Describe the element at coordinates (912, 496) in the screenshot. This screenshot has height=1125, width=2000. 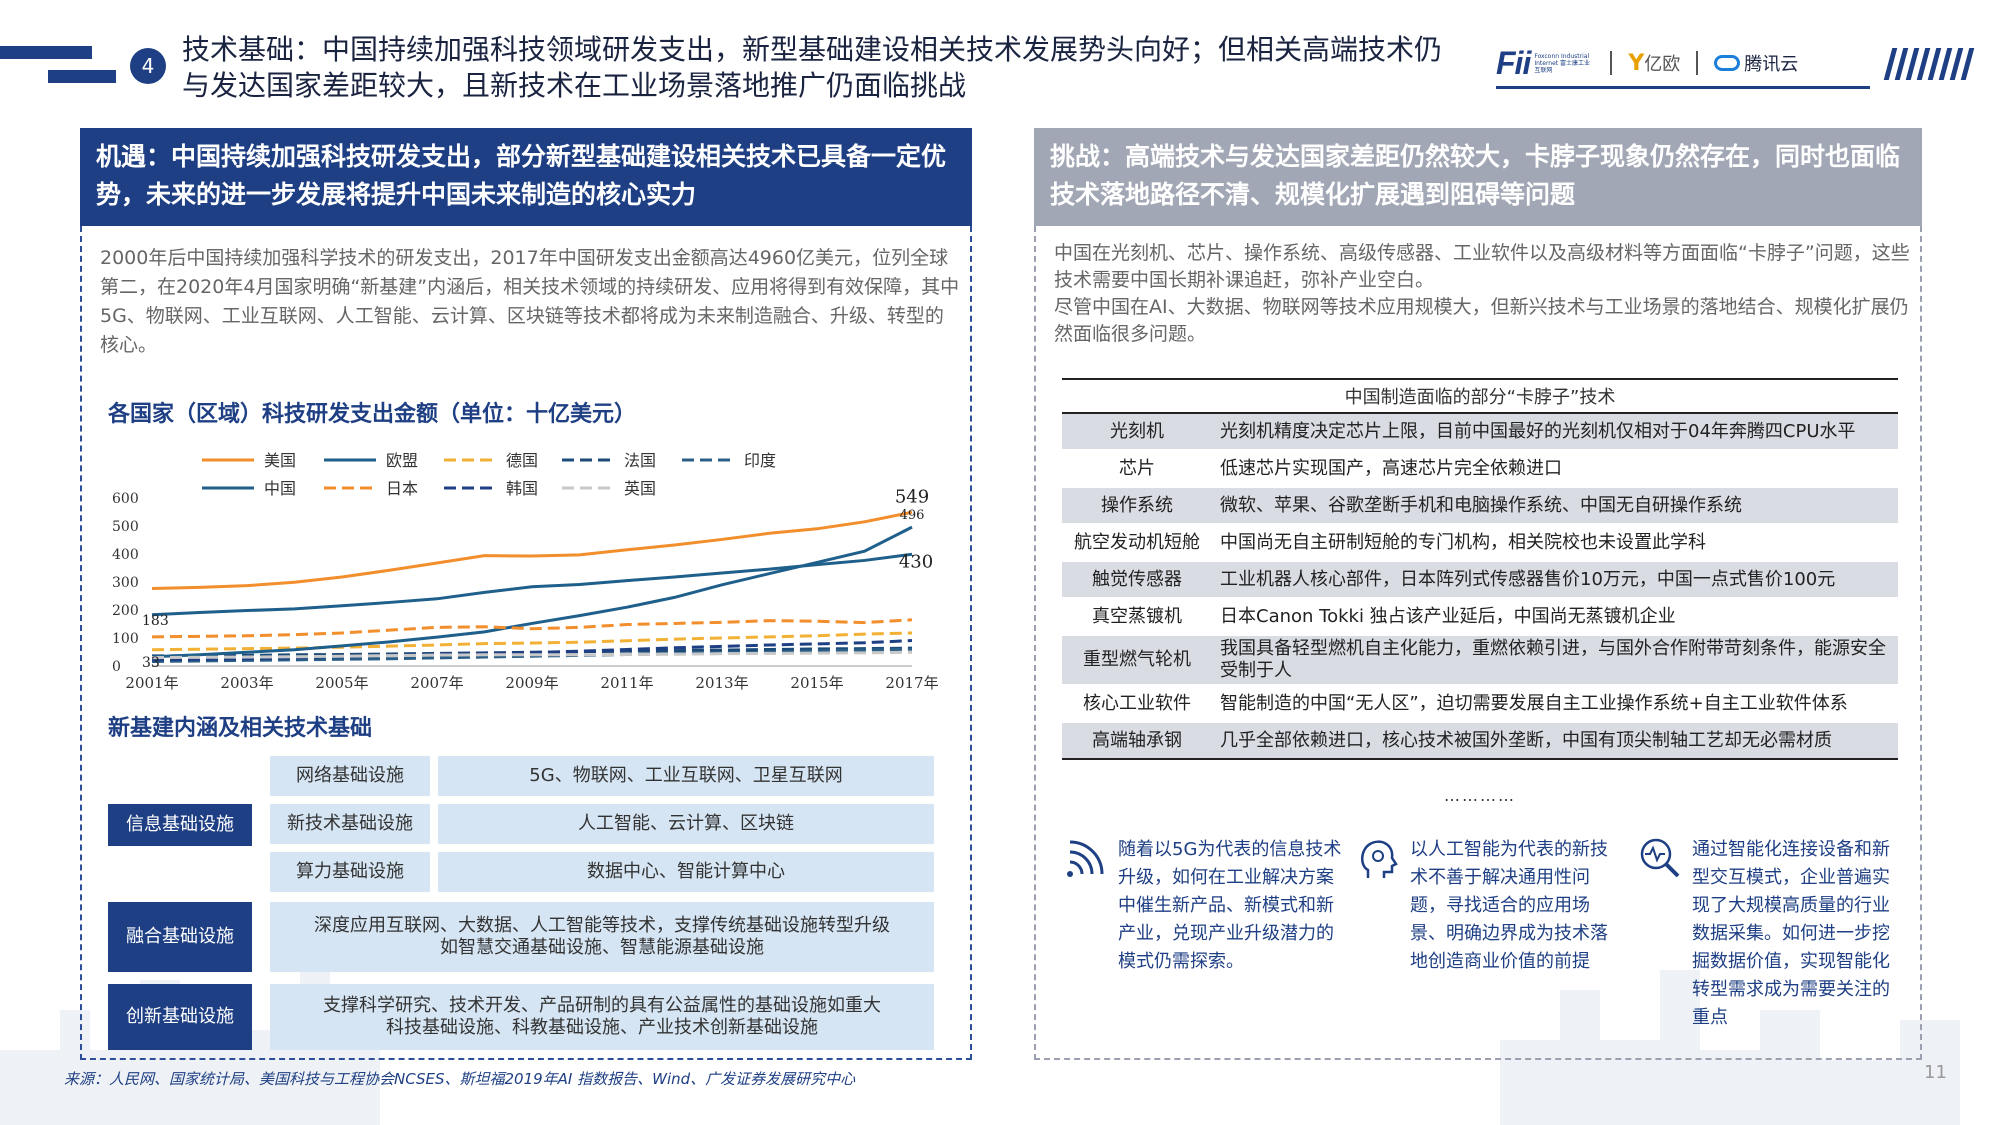
I see `data-label: 549` at that location.